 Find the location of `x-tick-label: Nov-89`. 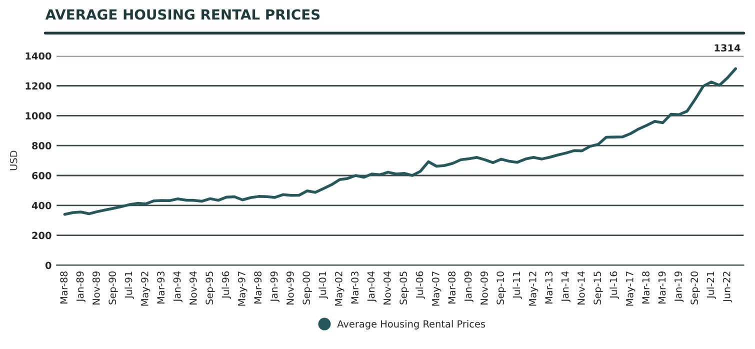

x-tick-label: Nov-89 is located at coordinates (96, 287).